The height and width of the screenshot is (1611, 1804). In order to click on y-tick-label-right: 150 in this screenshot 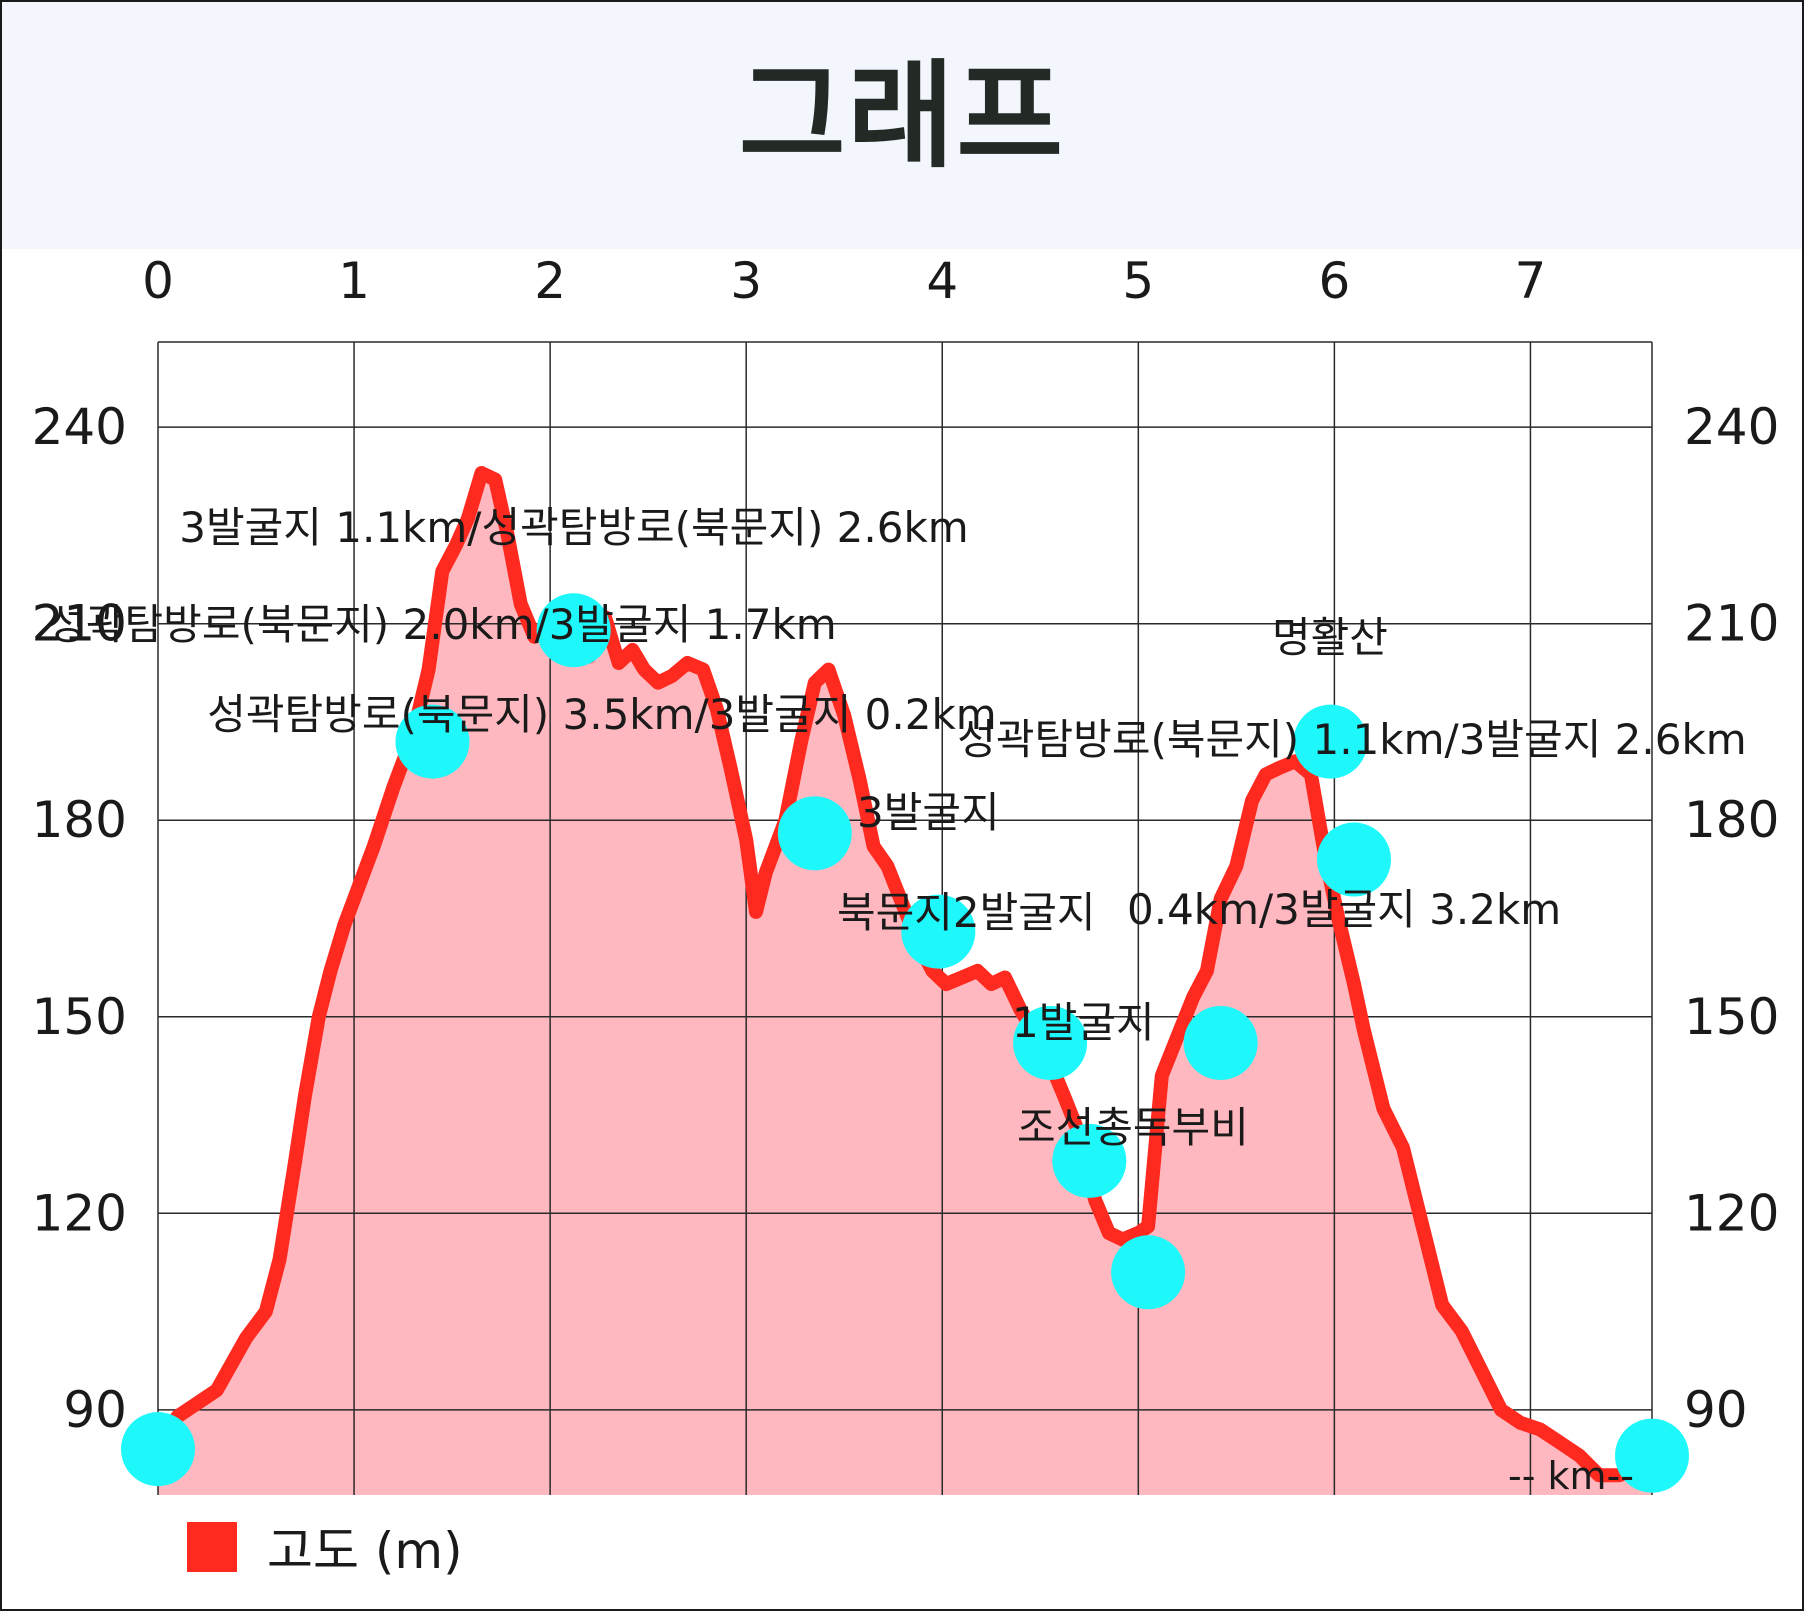, I will do `click(1731, 1017)`.